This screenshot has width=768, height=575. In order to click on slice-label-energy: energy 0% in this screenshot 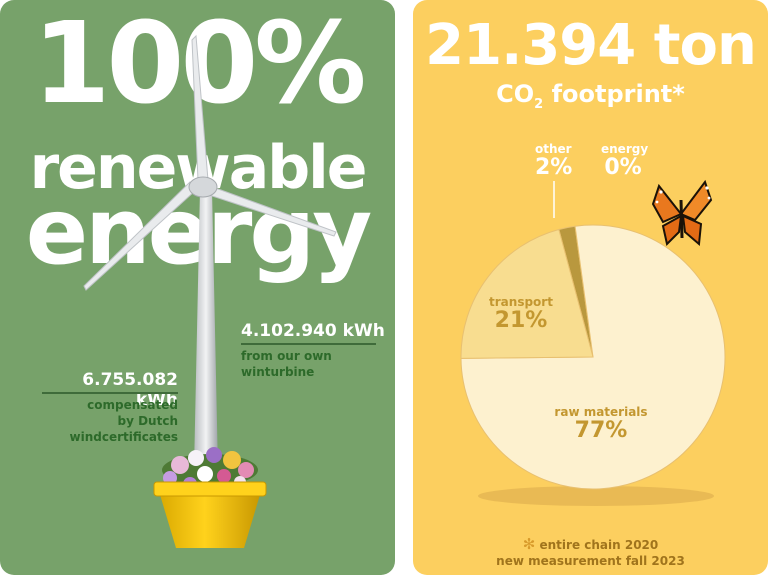, I will do `click(625, 161)`.